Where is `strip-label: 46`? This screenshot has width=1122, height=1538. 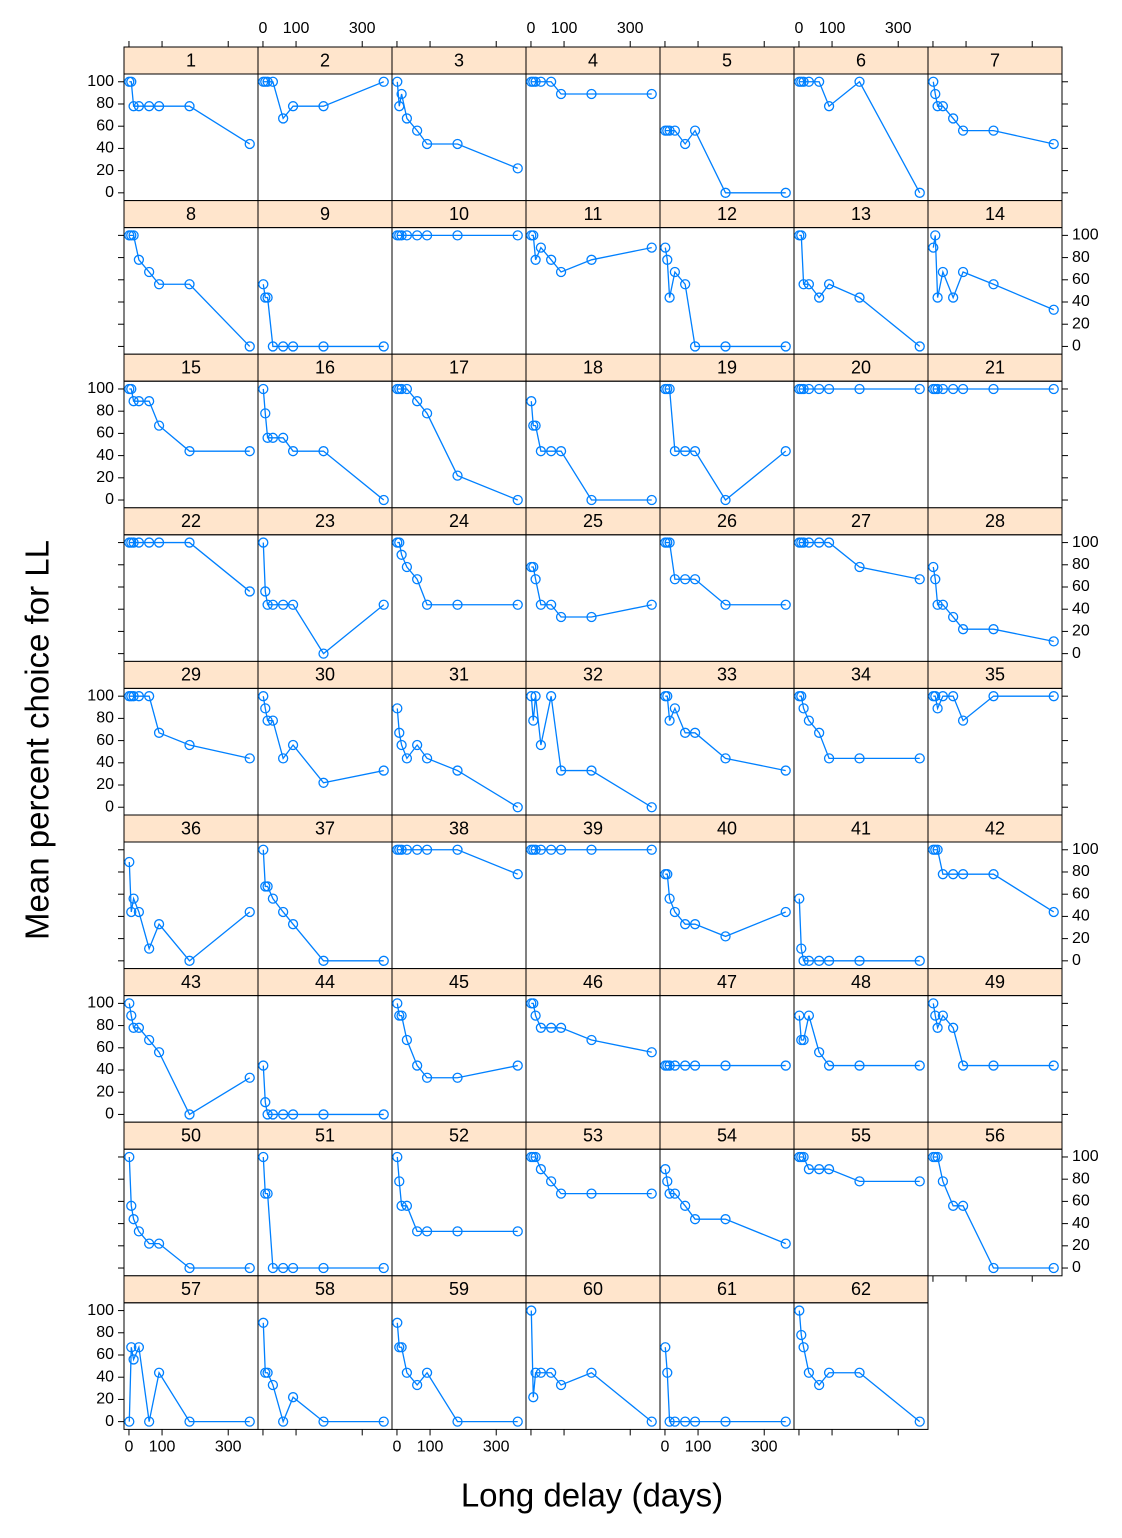 strip-label: 46 is located at coordinates (593, 982).